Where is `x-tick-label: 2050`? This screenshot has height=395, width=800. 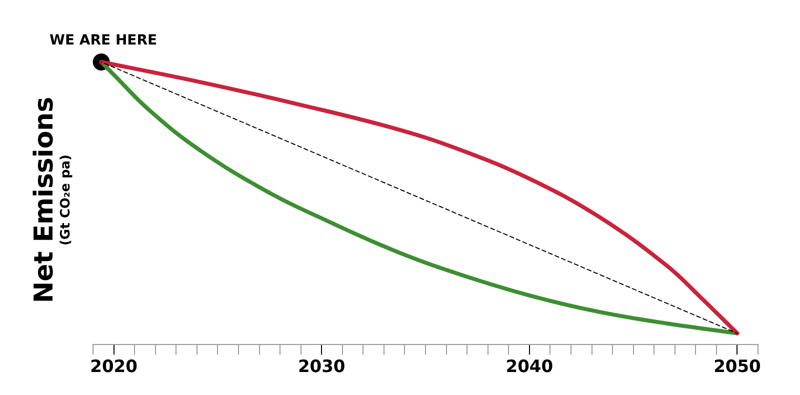
x-tick-label: 2050 is located at coordinates (738, 367).